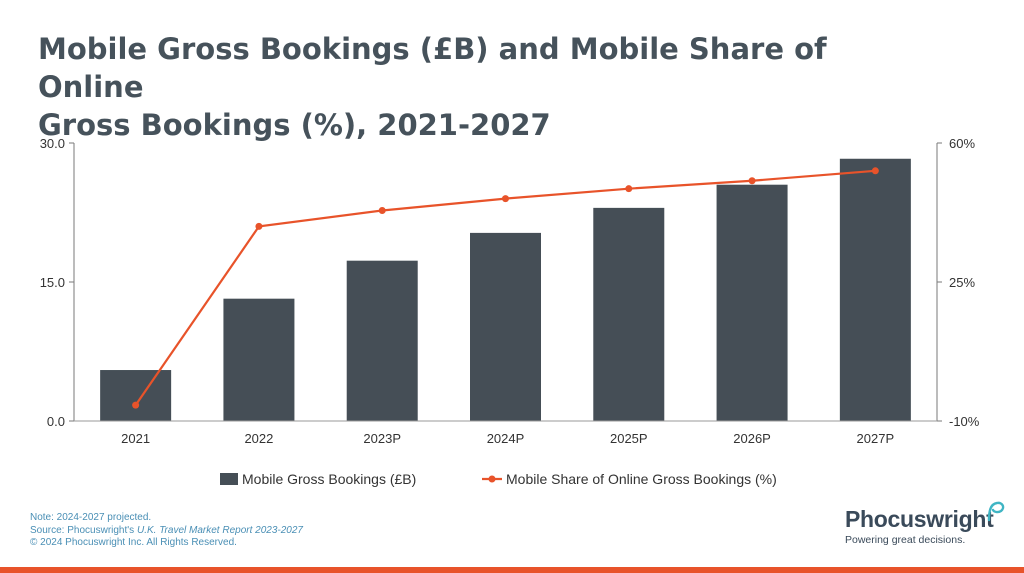 This screenshot has height=573, width=1024. Describe the element at coordinates (905, 540) in the screenshot. I see `brand-tagline: Powering great decisions.` at that location.